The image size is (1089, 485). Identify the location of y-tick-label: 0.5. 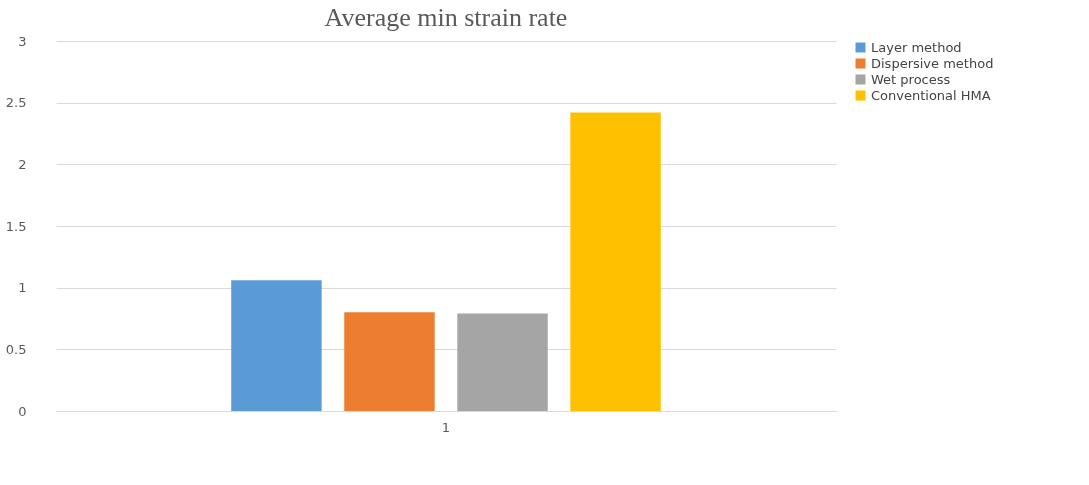
(16, 349).